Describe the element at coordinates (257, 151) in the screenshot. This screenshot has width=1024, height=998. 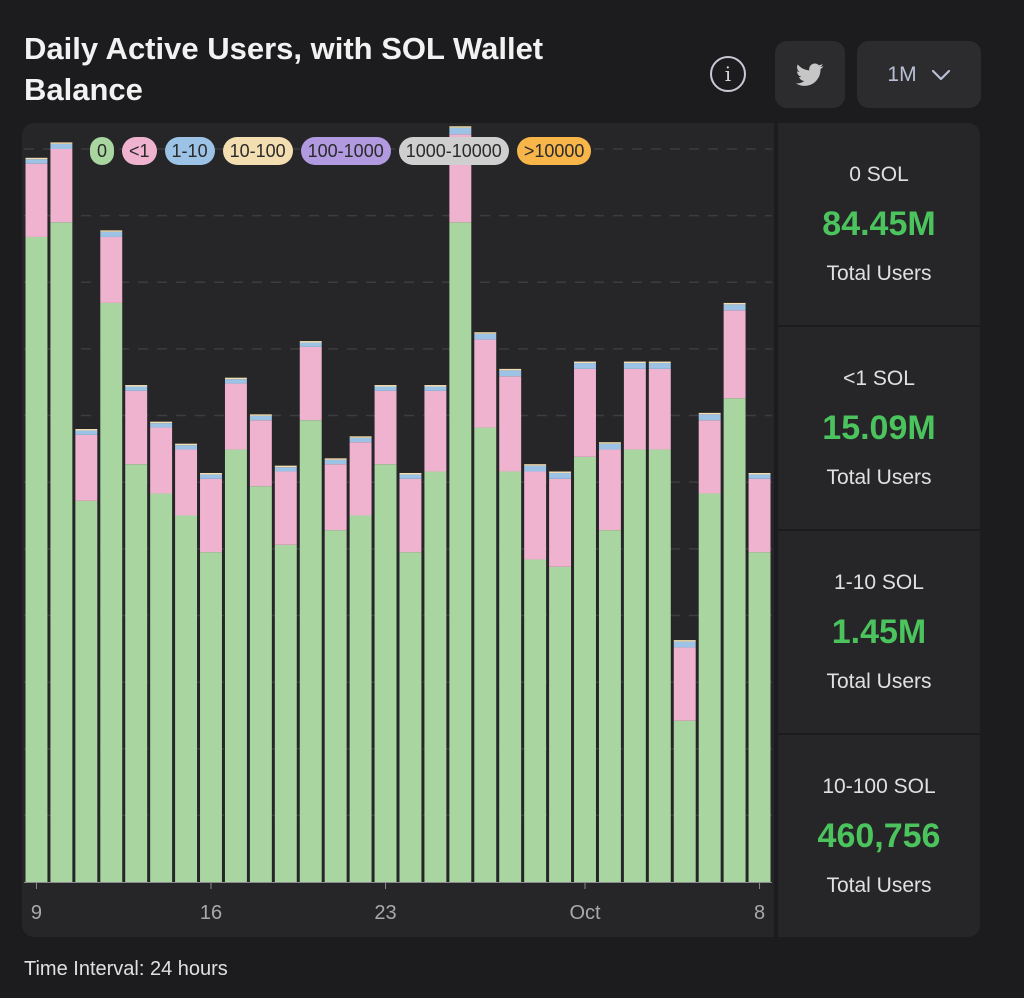
I see `legend-item: 10-100` at that location.